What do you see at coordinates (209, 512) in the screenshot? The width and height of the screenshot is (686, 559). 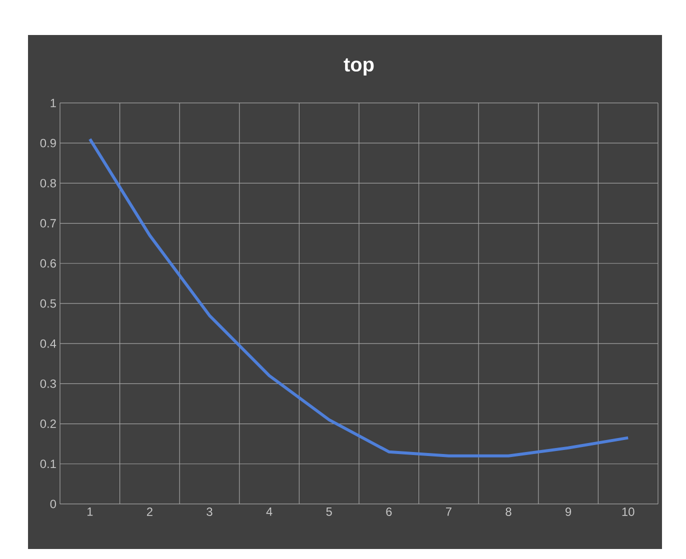 I see `x-tick-label: 3` at bounding box center [209, 512].